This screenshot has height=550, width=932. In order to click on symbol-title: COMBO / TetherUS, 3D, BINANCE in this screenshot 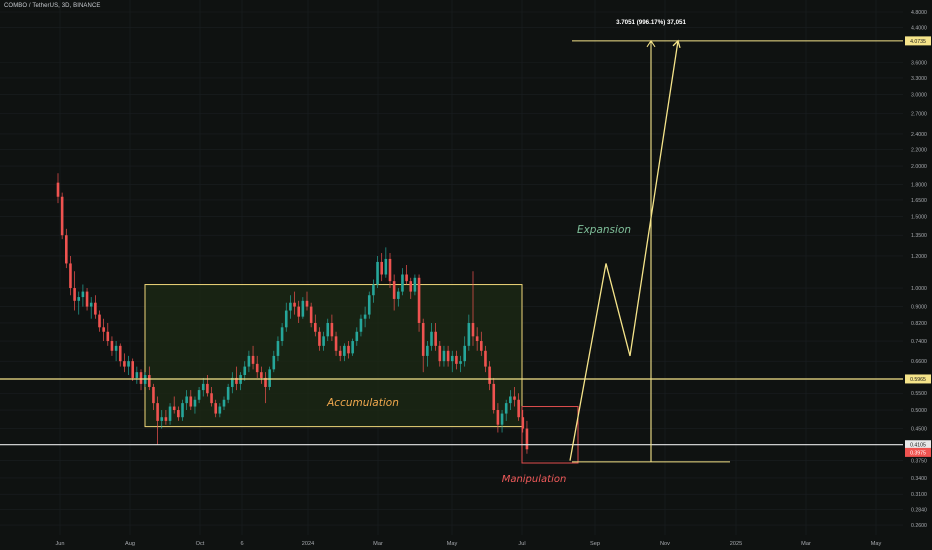, I will do `click(52, 6)`.